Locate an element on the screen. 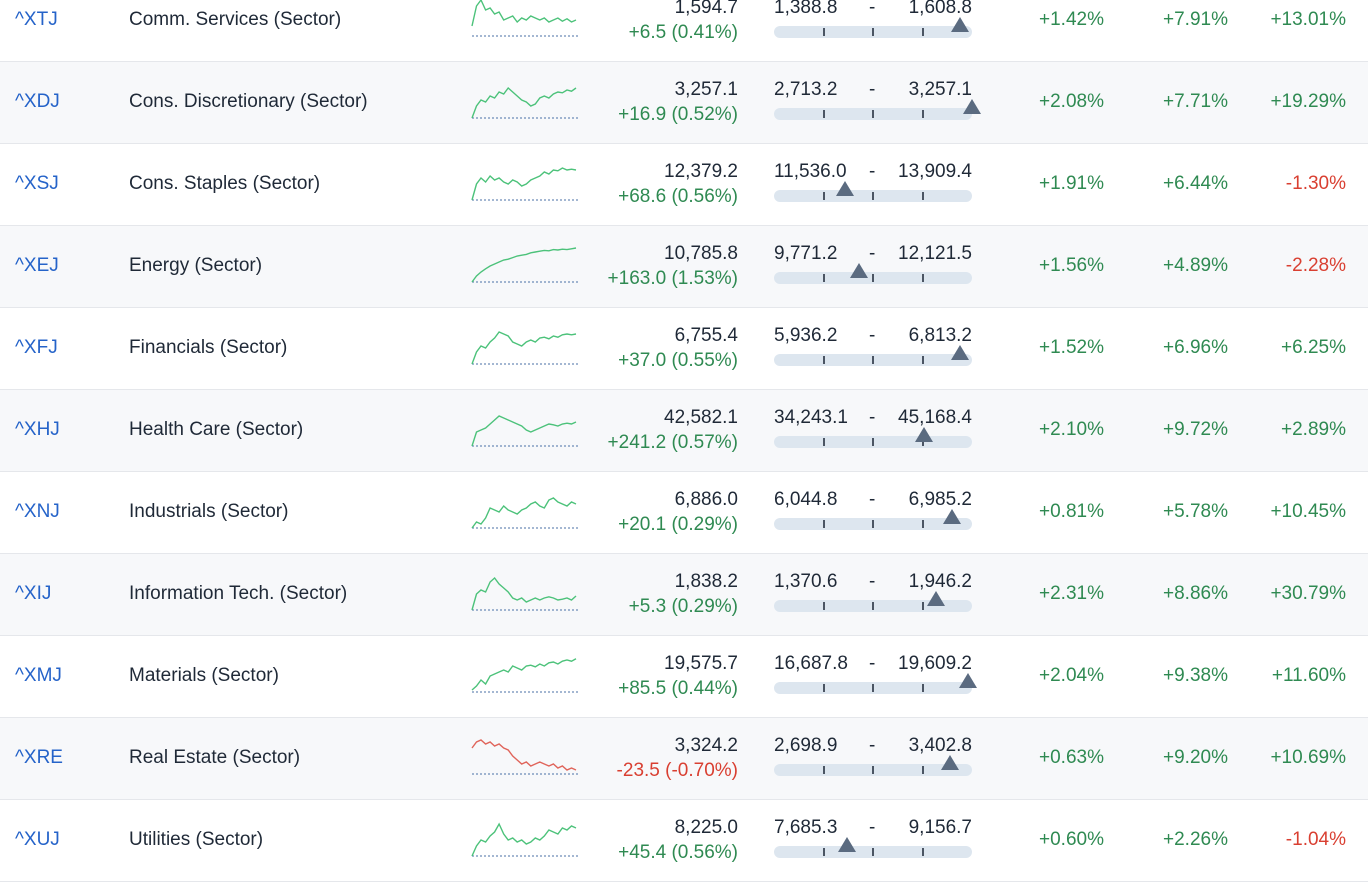 Image resolution: width=1368 pixels, height=882 pixels. range-high: 6,985.2 is located at coordinates (940, 499).